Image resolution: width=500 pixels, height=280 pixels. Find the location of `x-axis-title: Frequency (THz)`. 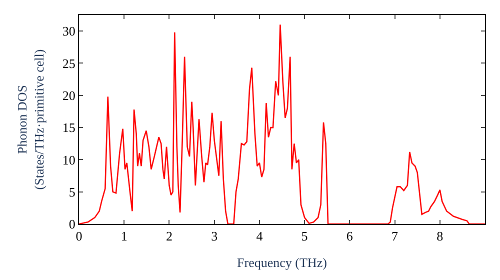

x-axis-title: Frequency (THz) is located at coordinates (282, 262).